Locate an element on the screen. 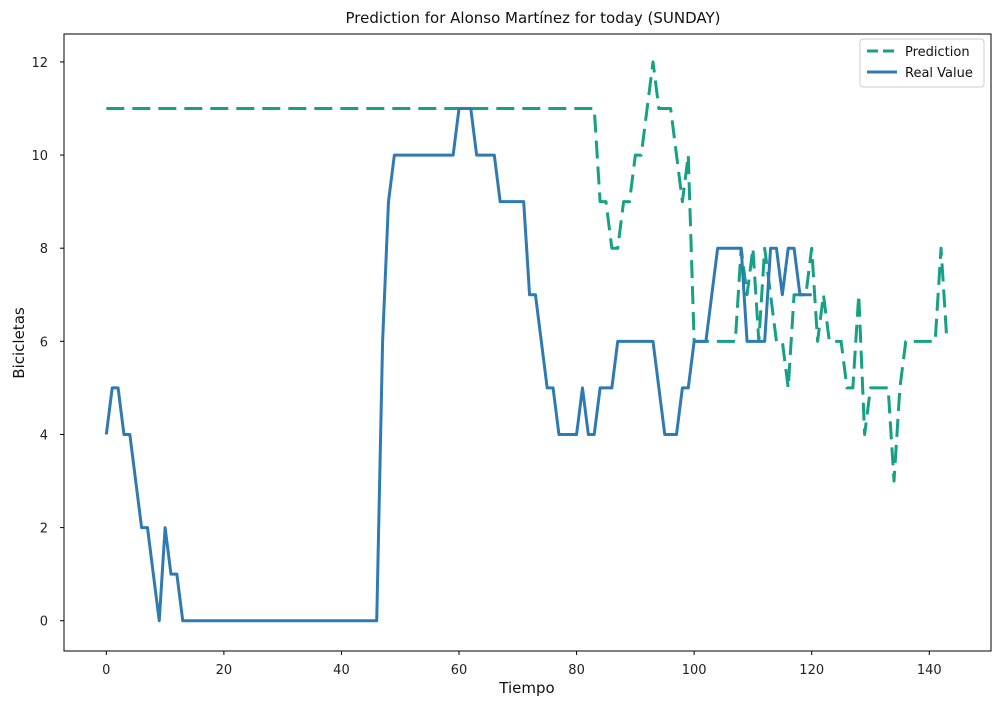 The width and height of the screenshot is (1000, 706). y-tick-label: 2 is located at coordinates (44, 529).